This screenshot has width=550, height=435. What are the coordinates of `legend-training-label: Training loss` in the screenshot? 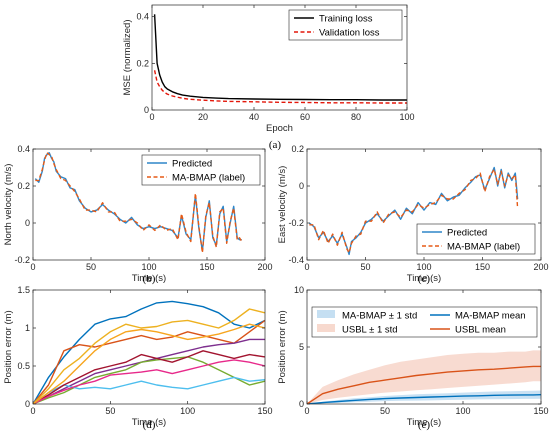 It's located at (346, 19).